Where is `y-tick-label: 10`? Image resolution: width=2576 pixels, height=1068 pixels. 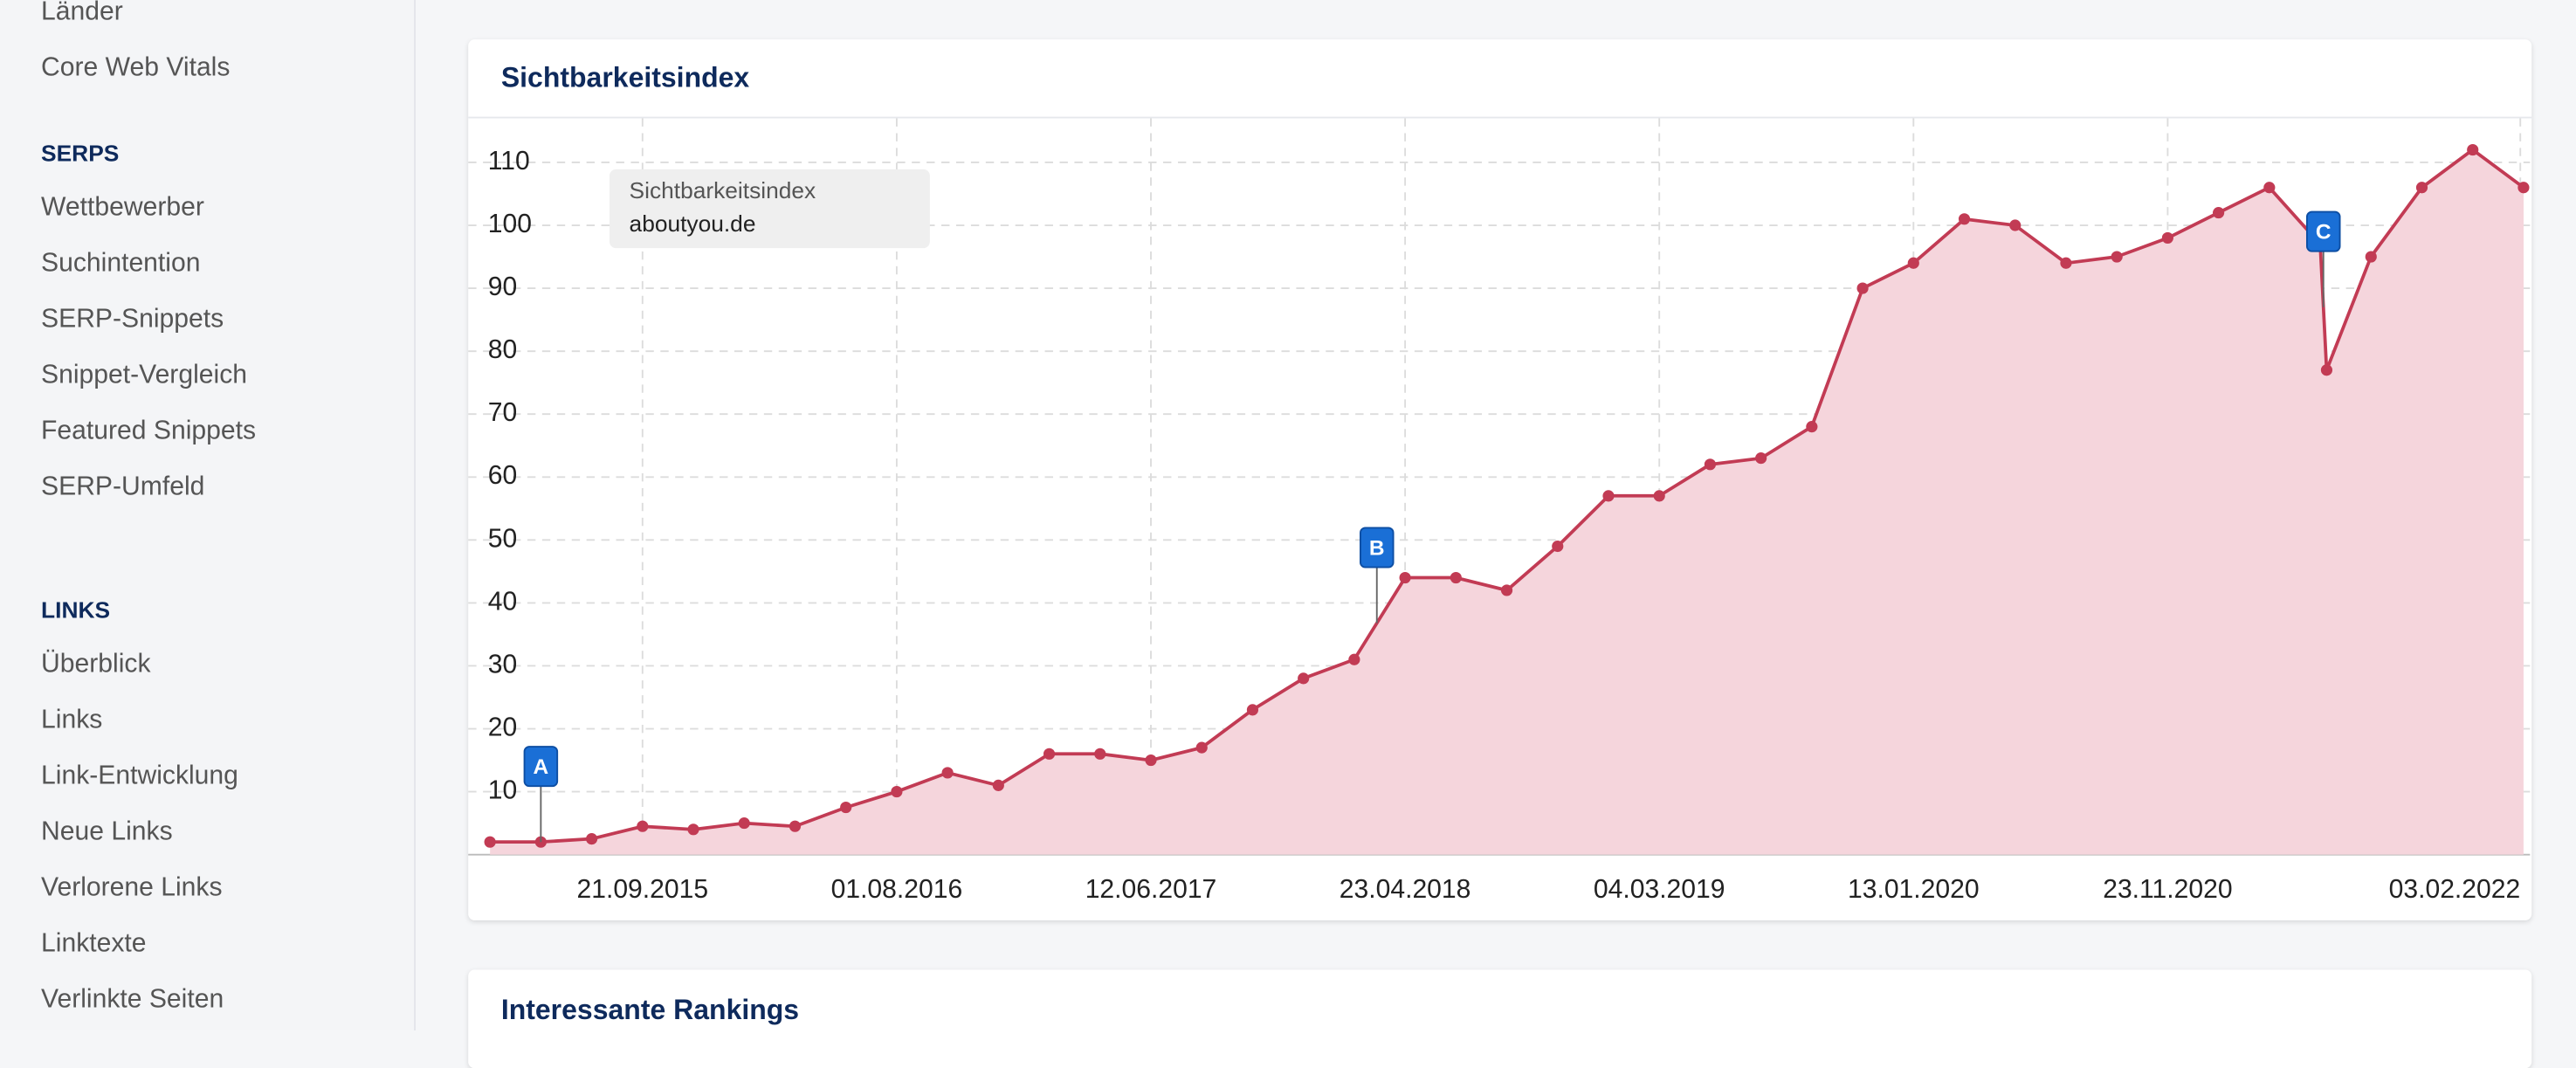 y-tick-label: 10 is located at coordinates (502, 790).